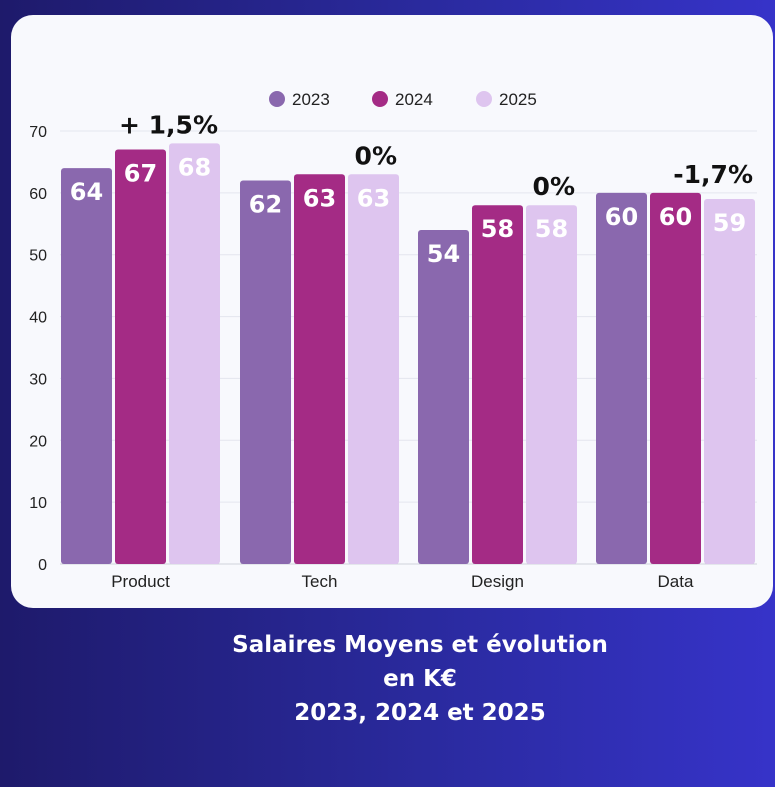 The image size is (775, 787). Describe the element at coordinates (86, 366) in the screenshot. I see `bar-product-2023` at that location.